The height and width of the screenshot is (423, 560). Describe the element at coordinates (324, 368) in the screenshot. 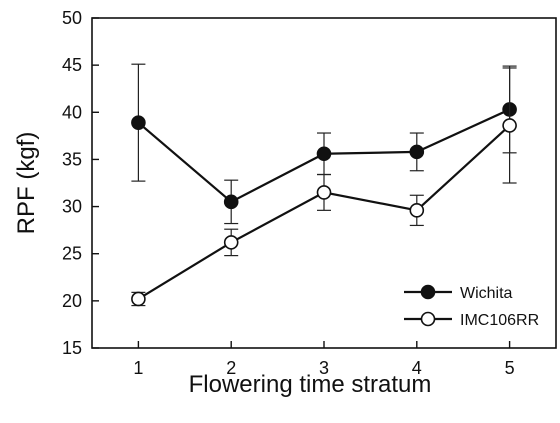

I see `x-tick-label: 3` at that location.